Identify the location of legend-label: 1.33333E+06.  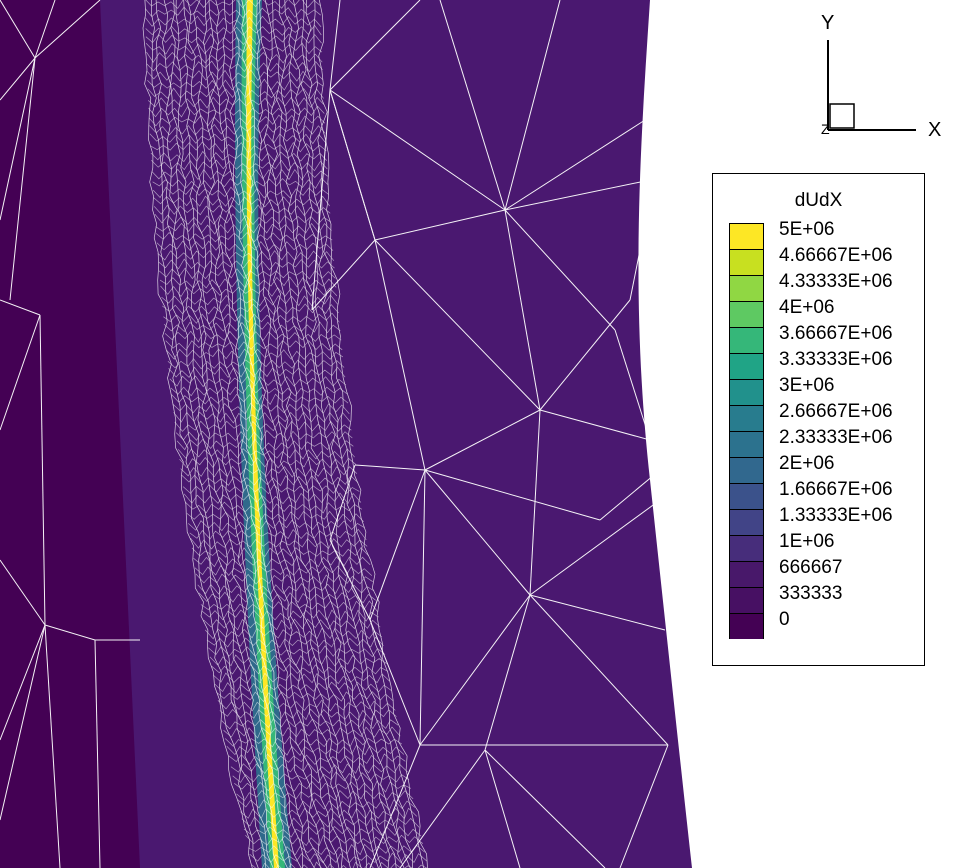
(836, 515).